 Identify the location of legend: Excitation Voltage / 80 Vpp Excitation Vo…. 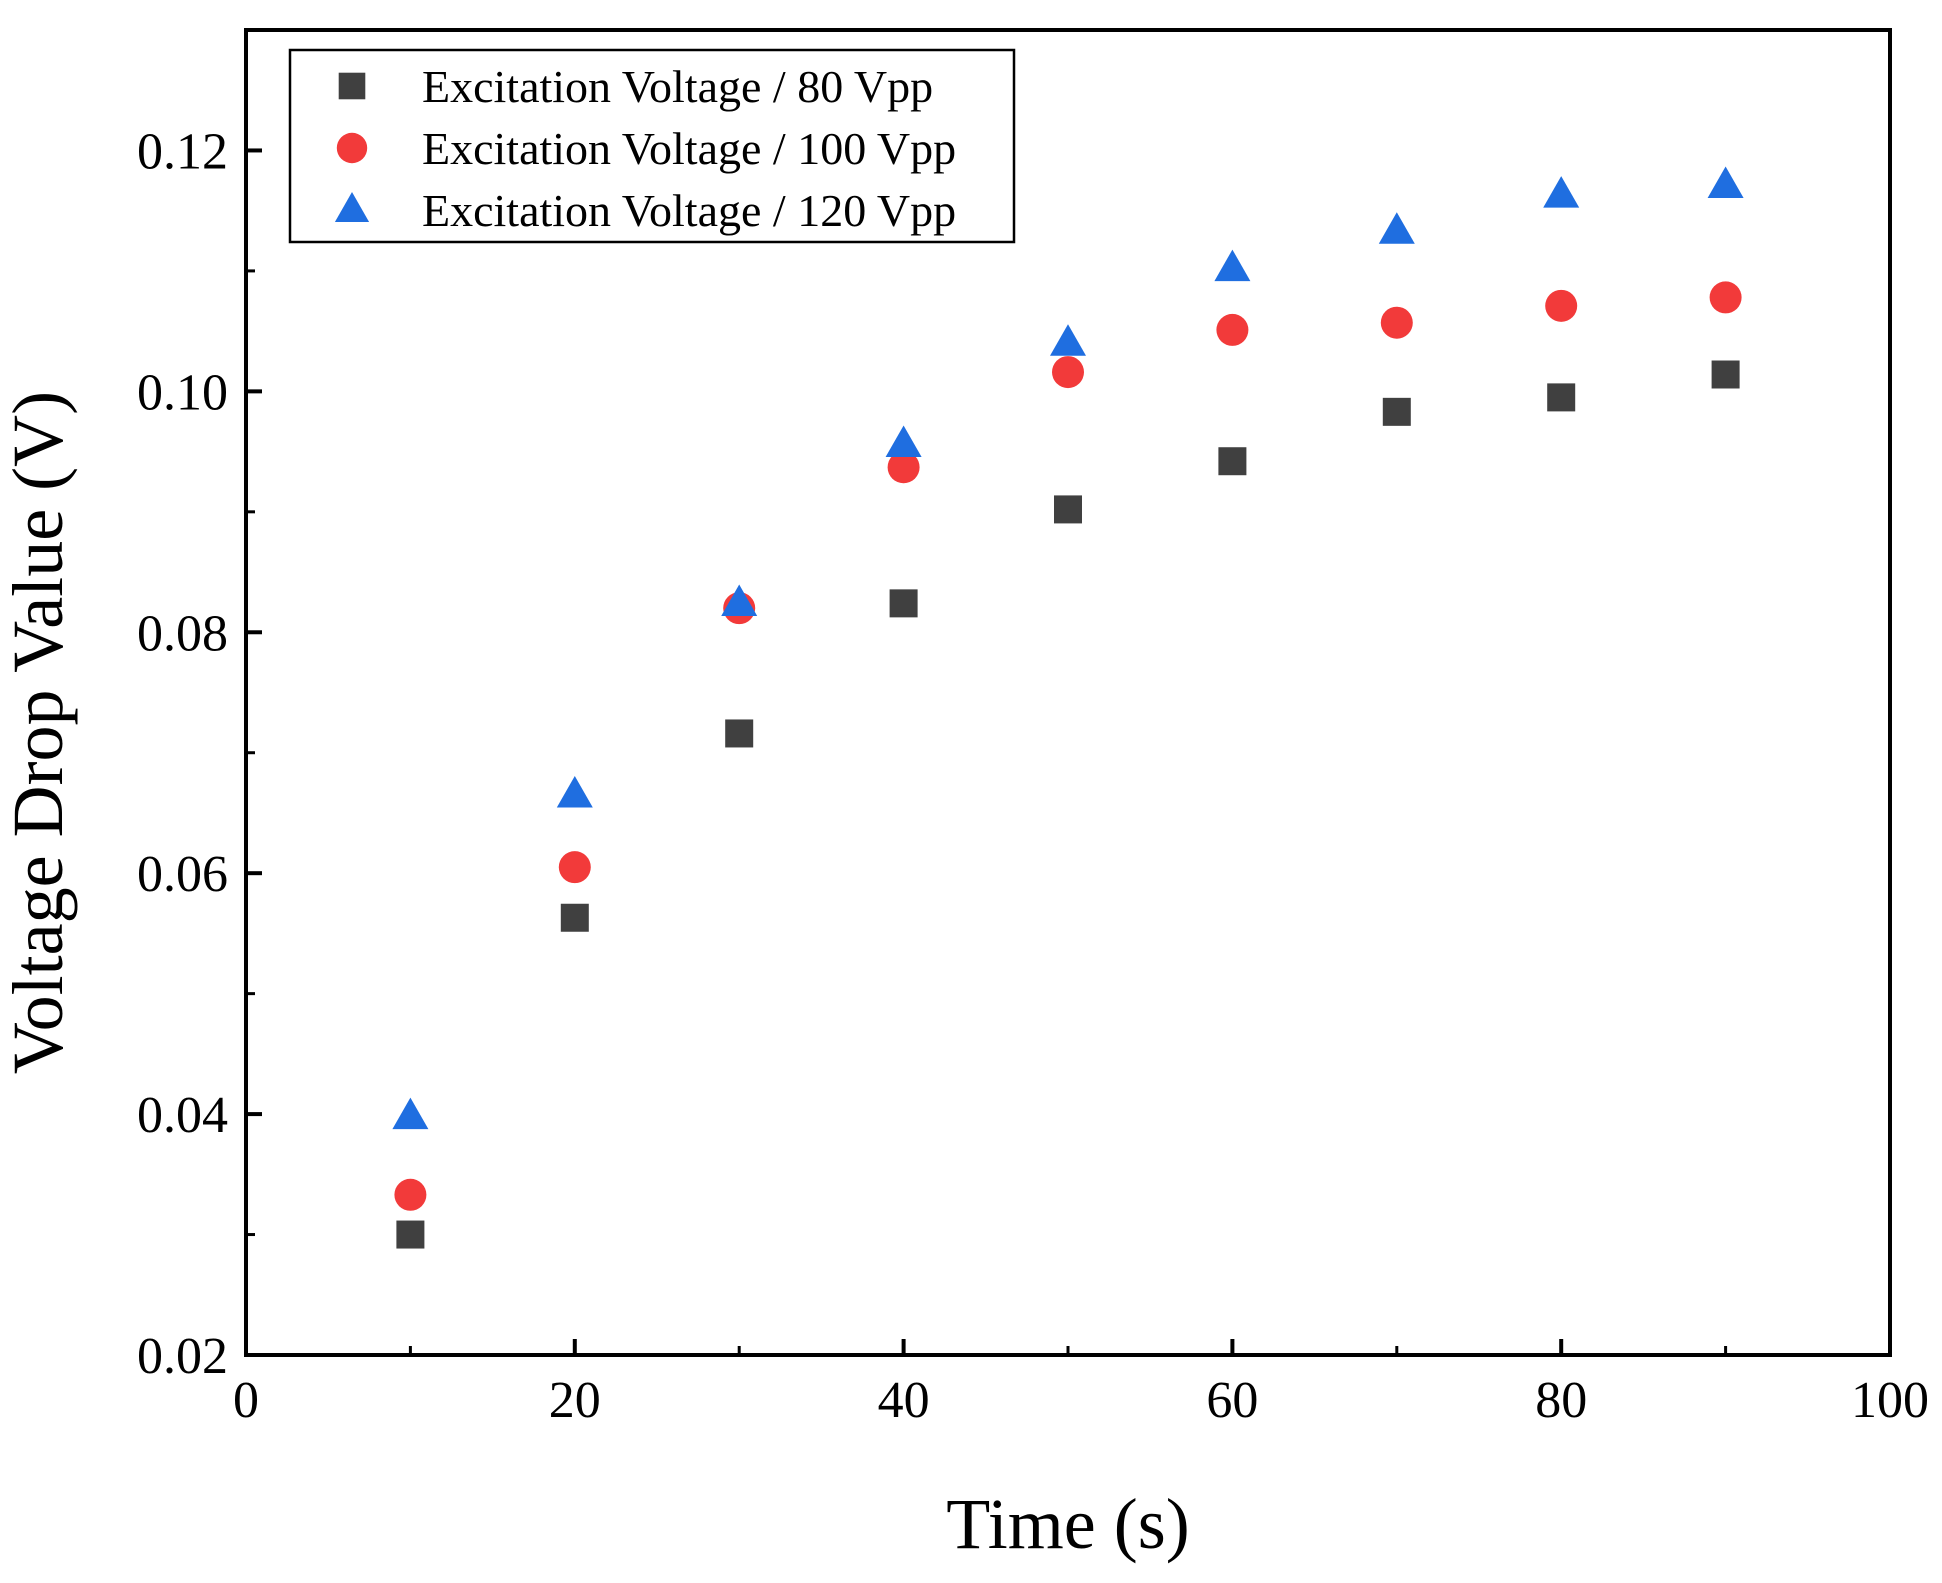
(652, 146).